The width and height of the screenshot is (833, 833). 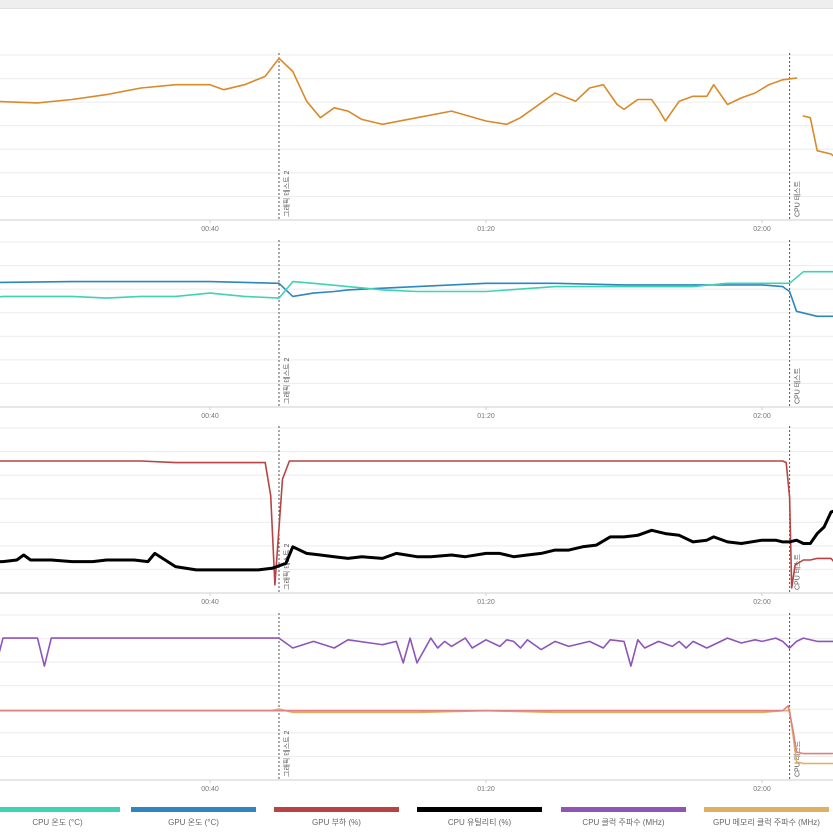 I want to click on legend-item: GPU 온도 (°C), so click(x=201, y=818).